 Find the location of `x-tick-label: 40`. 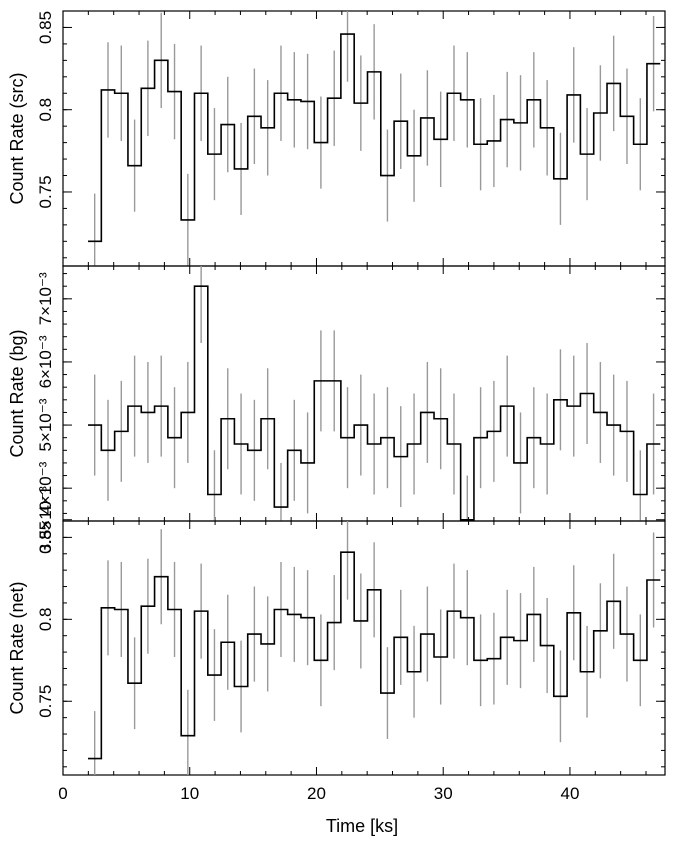

x-tick-label: 40 is located at coordinates (569, 793).